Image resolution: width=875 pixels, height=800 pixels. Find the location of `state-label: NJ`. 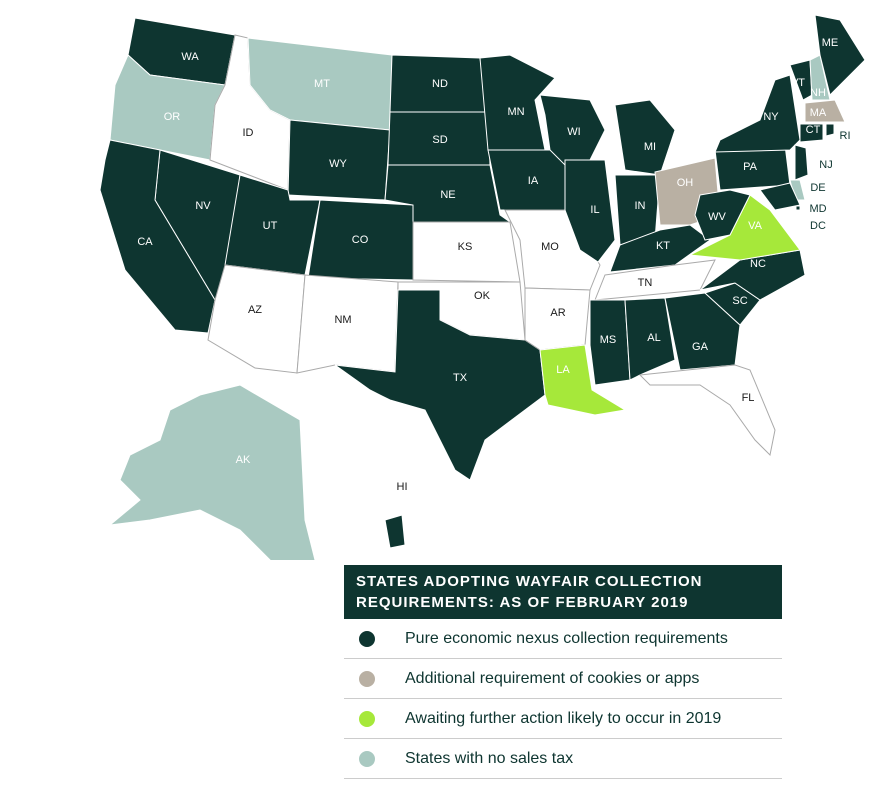

state-label: NJ is located at coordinates (825, 165).